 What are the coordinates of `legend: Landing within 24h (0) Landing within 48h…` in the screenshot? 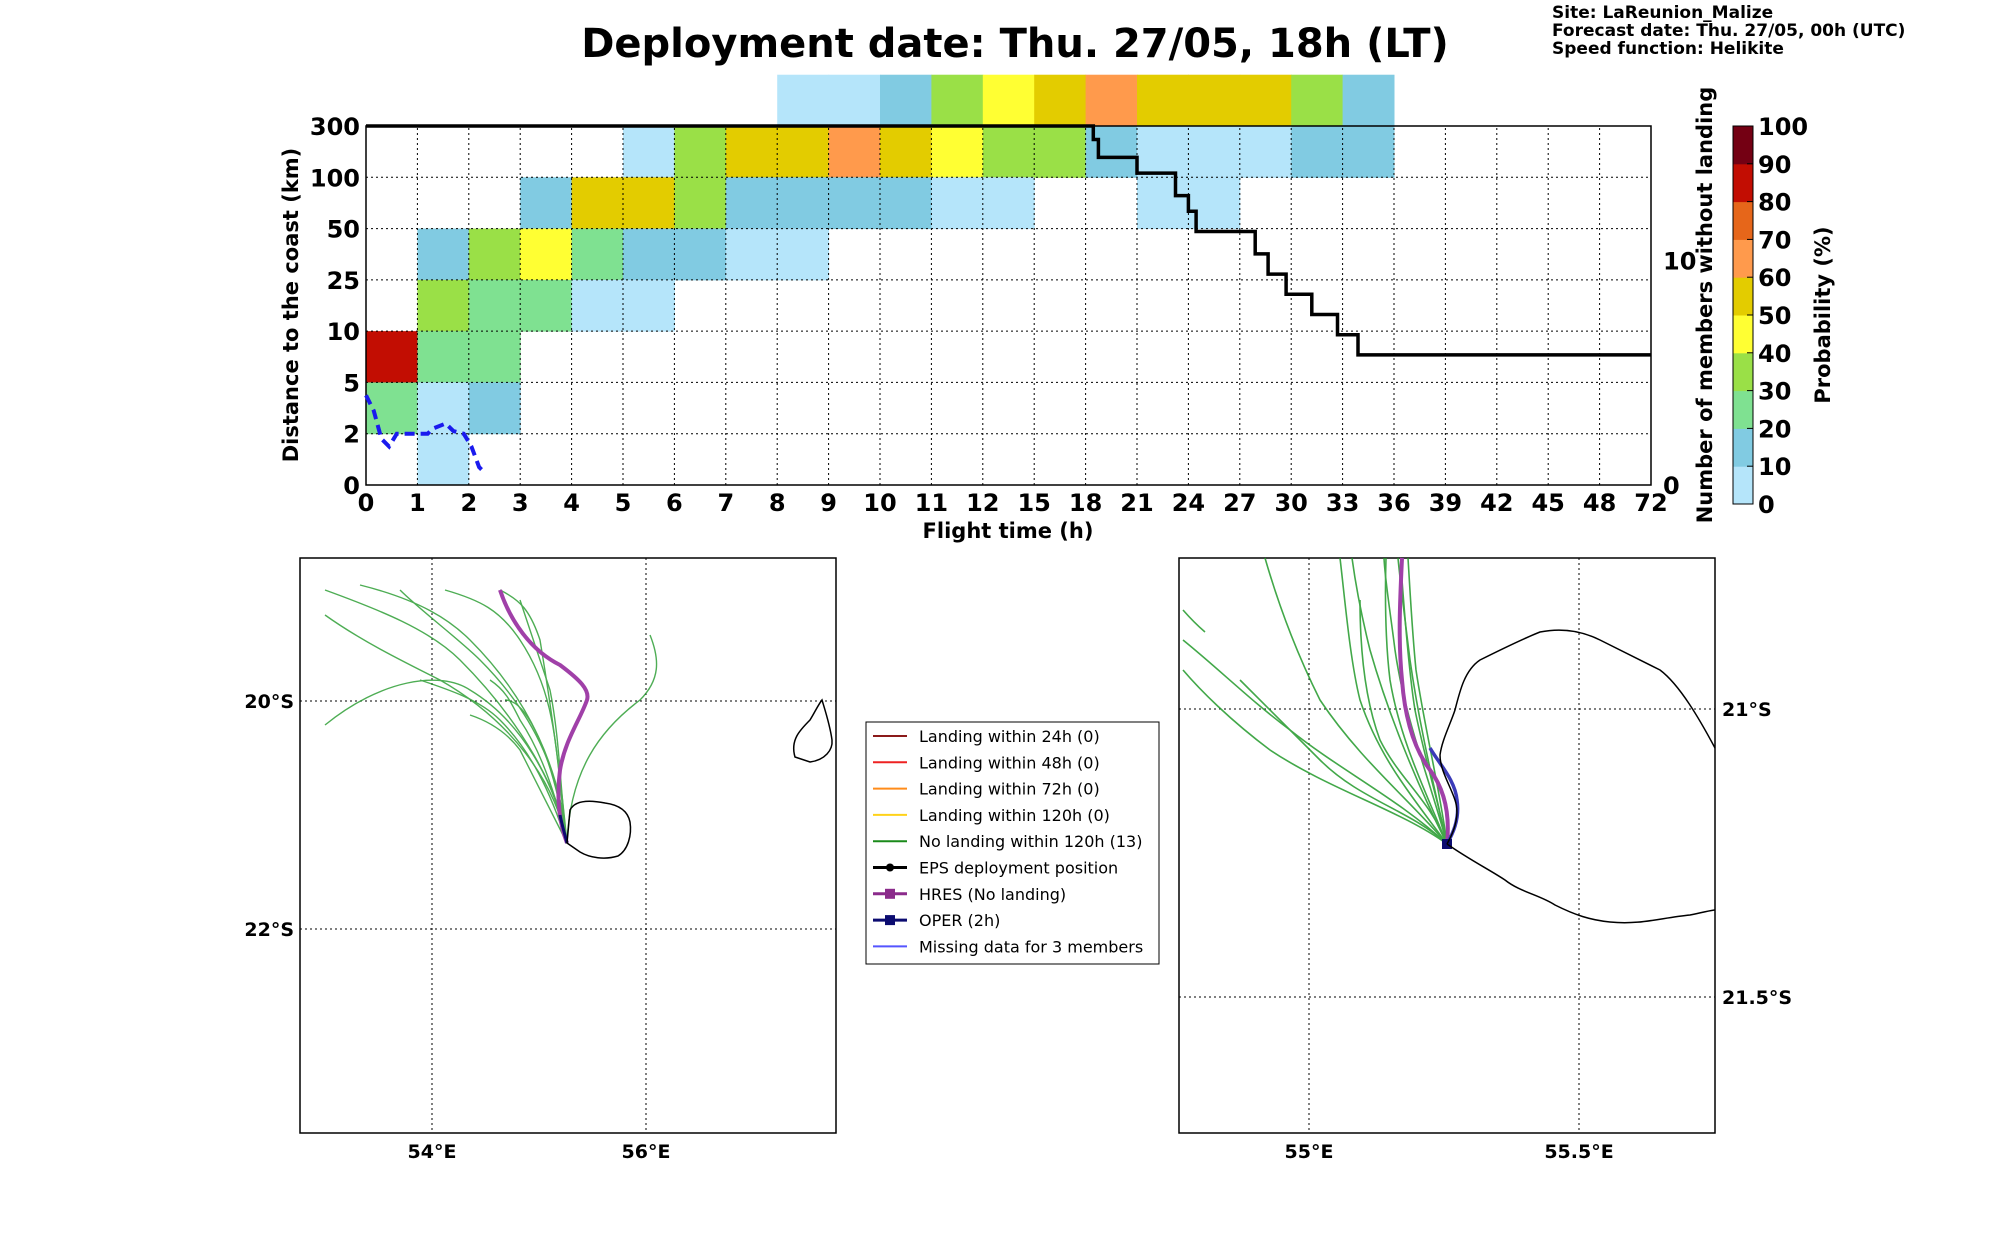 It's located at (1012, 843).